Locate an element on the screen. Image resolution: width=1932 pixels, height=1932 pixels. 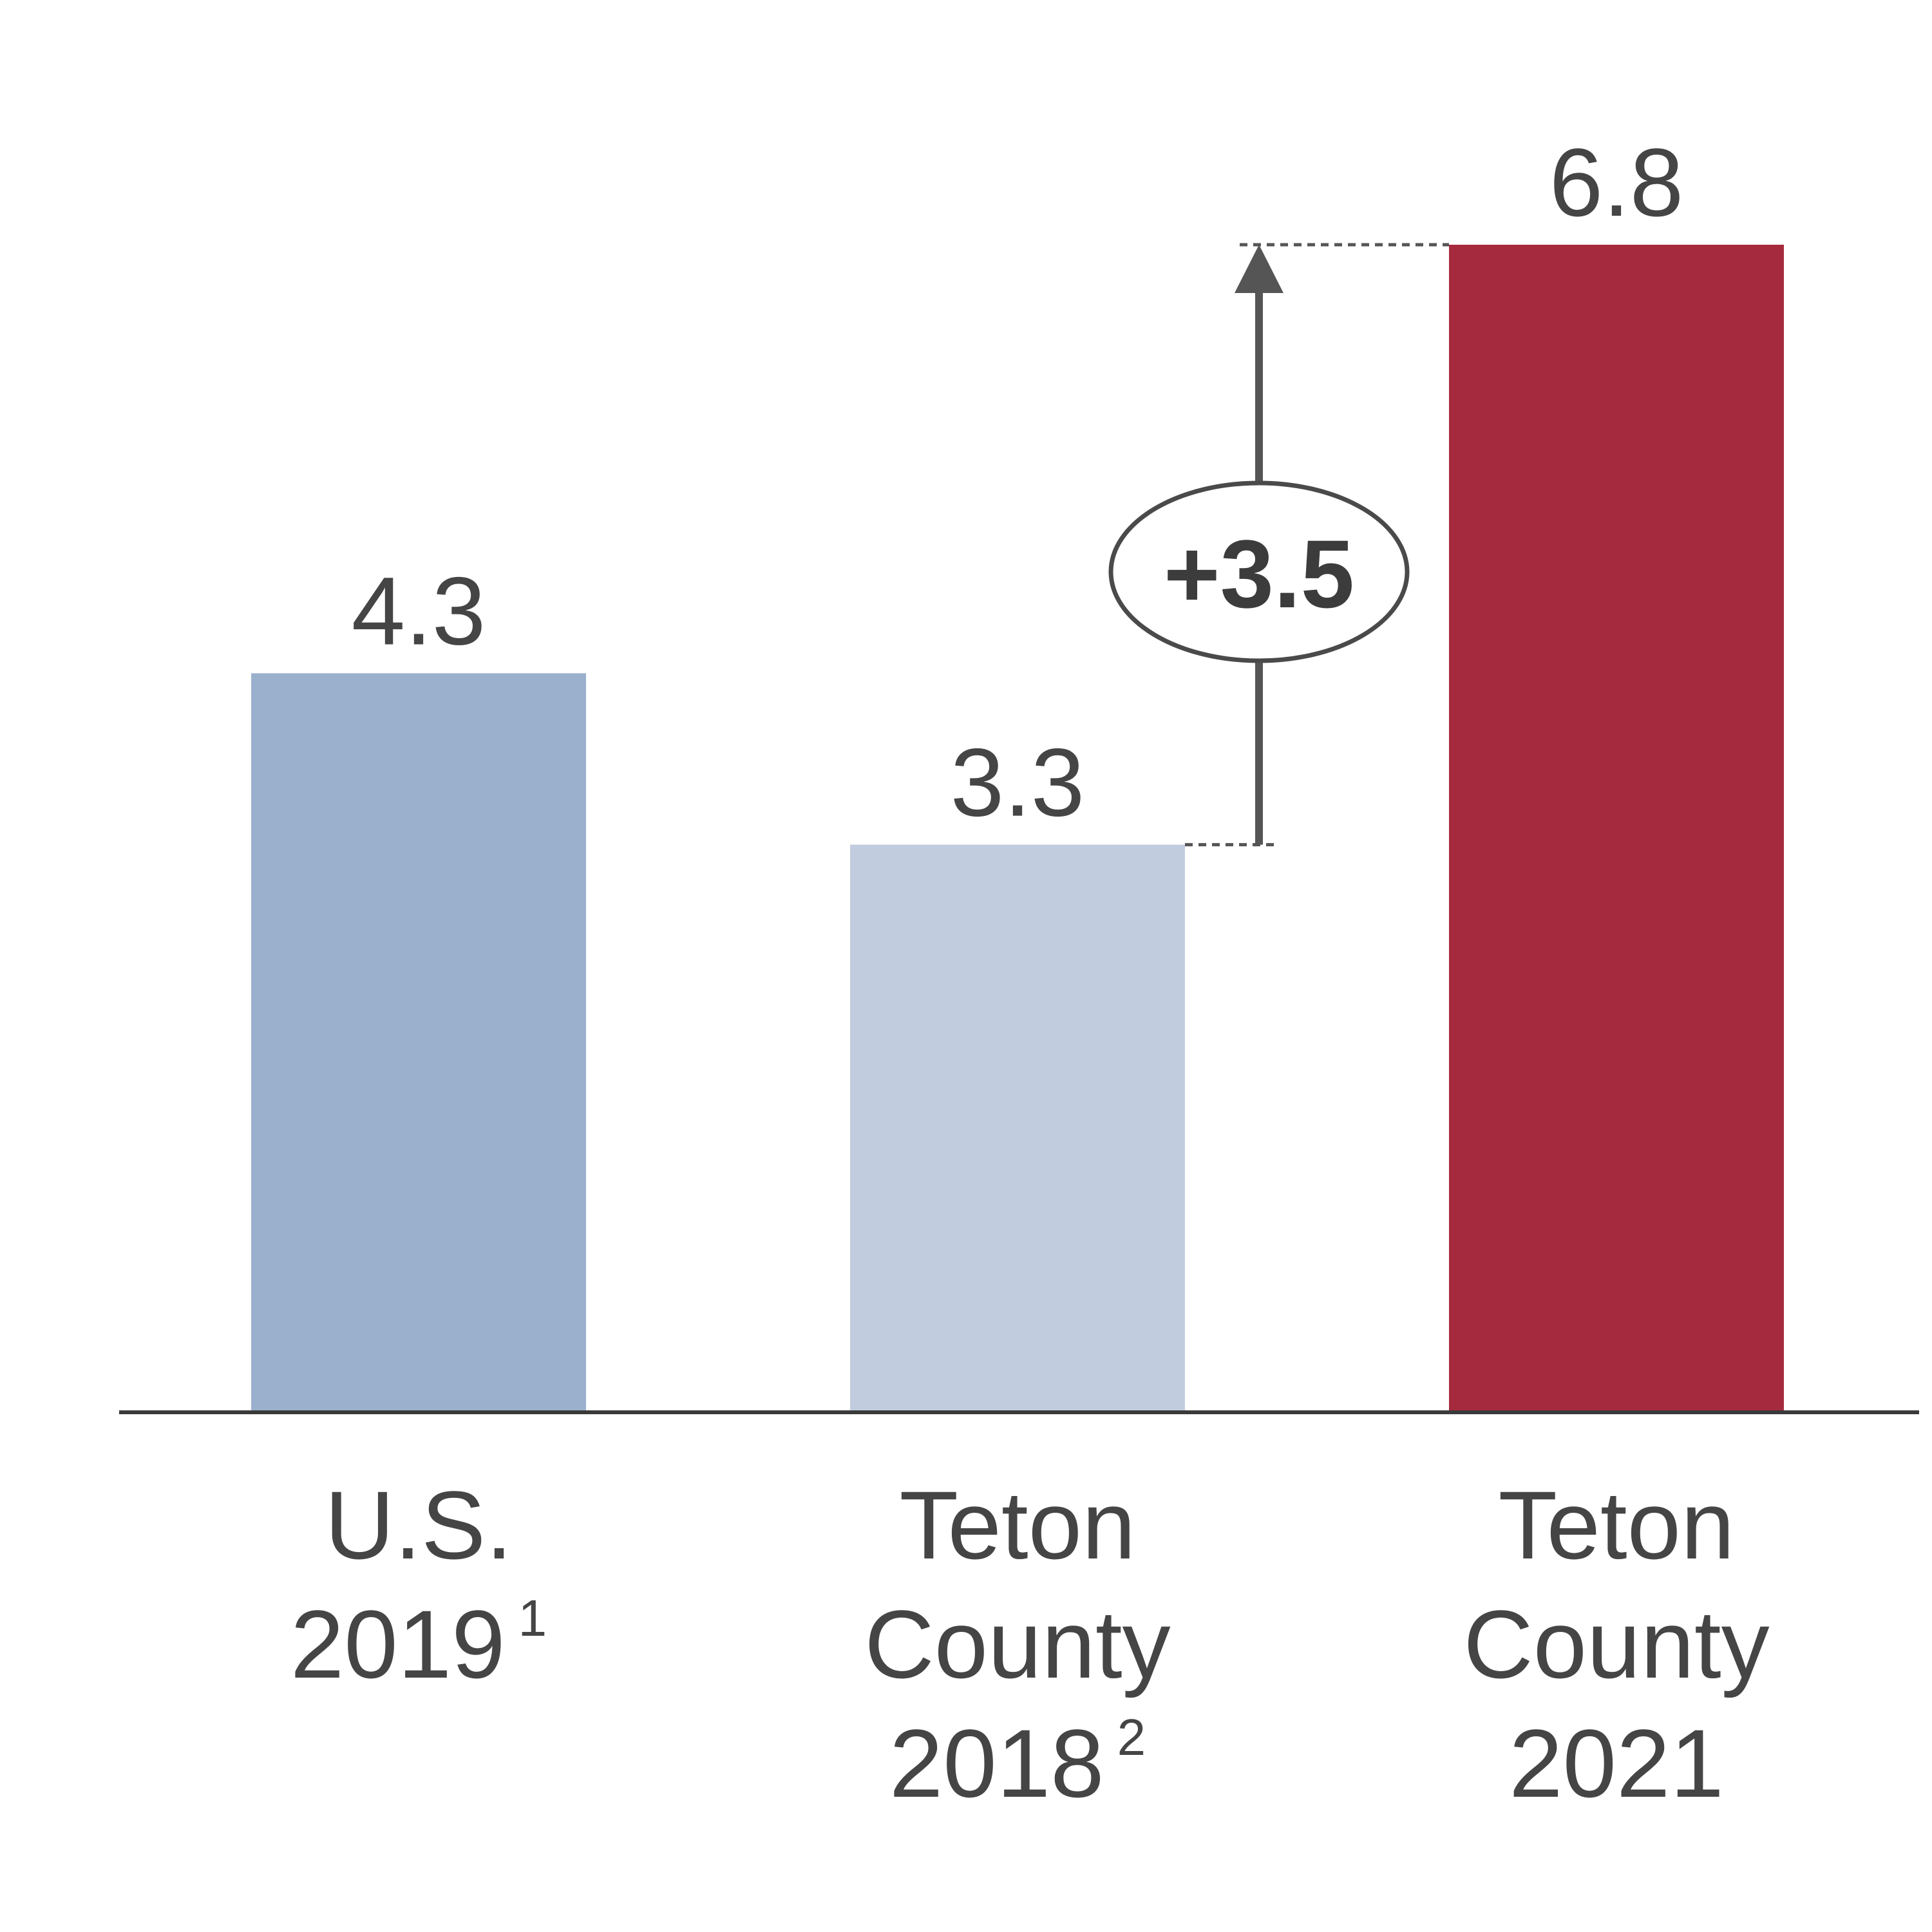
category-label-0: U.S. 2019 1 is located at coordinates (418, 1585).